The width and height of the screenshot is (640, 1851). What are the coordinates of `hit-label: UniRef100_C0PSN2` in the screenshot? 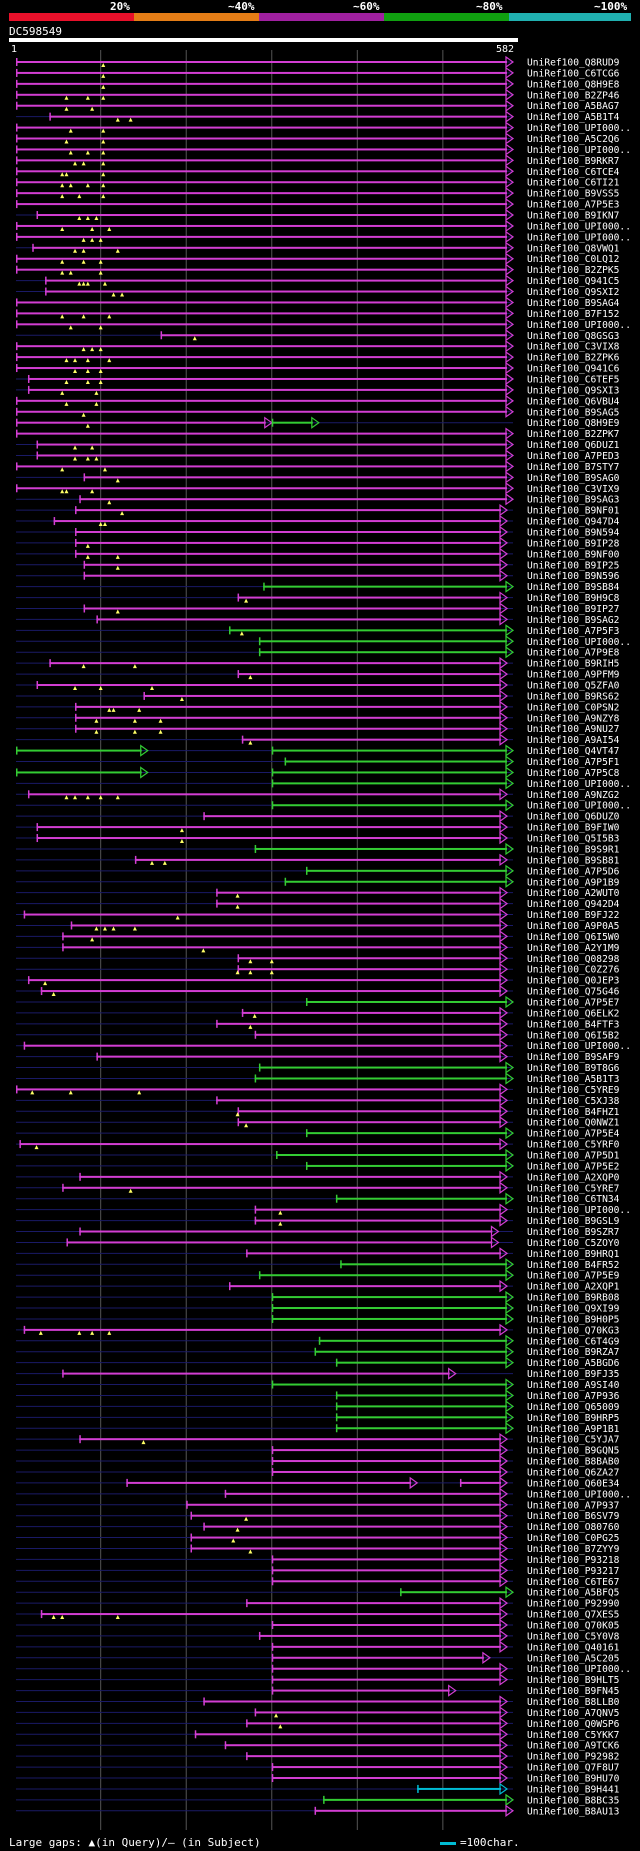 It's located at (573, 707).